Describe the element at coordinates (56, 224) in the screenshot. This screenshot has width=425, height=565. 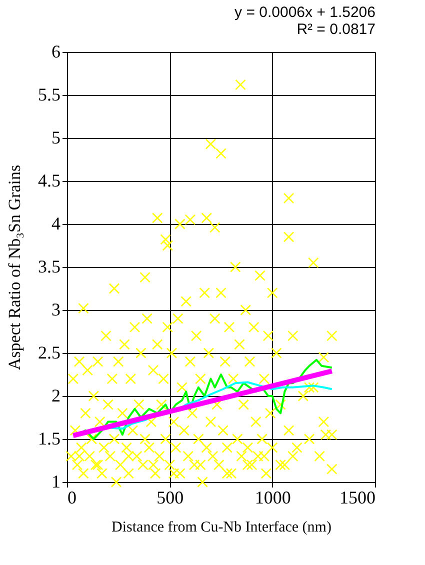
I see `y-tick-label: 4` at that location.